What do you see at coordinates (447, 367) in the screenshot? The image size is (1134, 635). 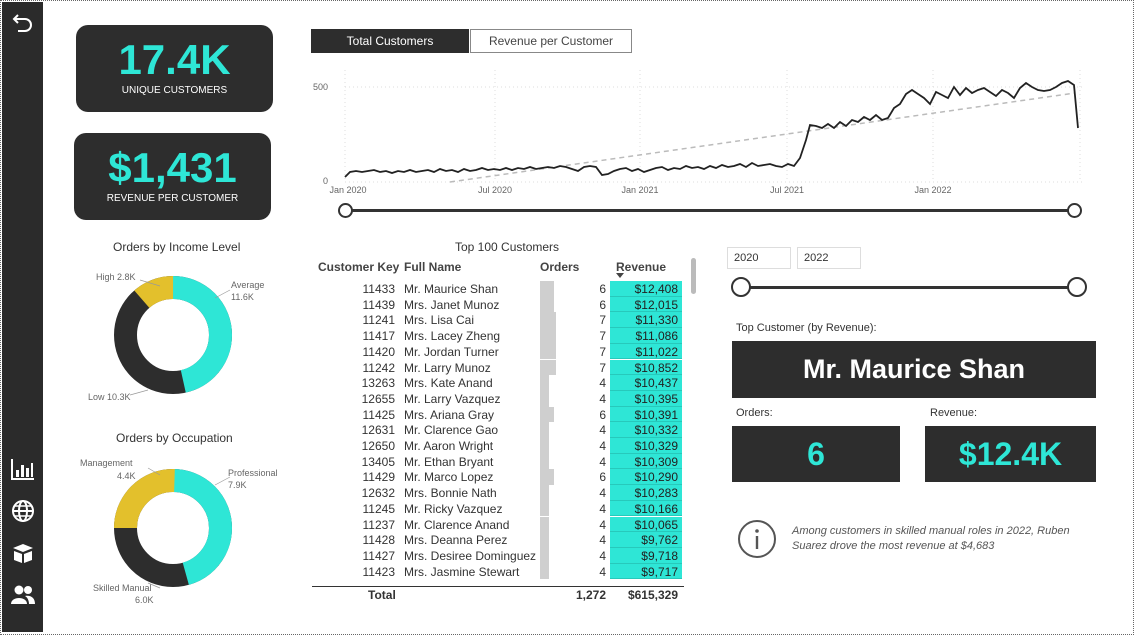 I see `full-name-cell: Mr. Larry Munoz` at bounding box center [447, 367].